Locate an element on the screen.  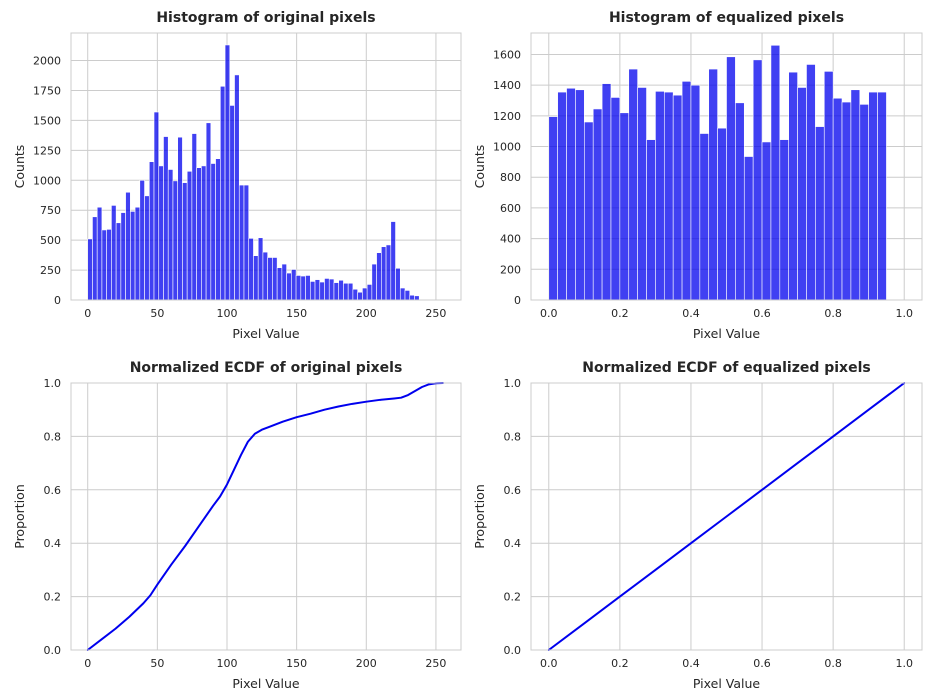
y-tick-label: 200 is located at coordinates (510, 269).